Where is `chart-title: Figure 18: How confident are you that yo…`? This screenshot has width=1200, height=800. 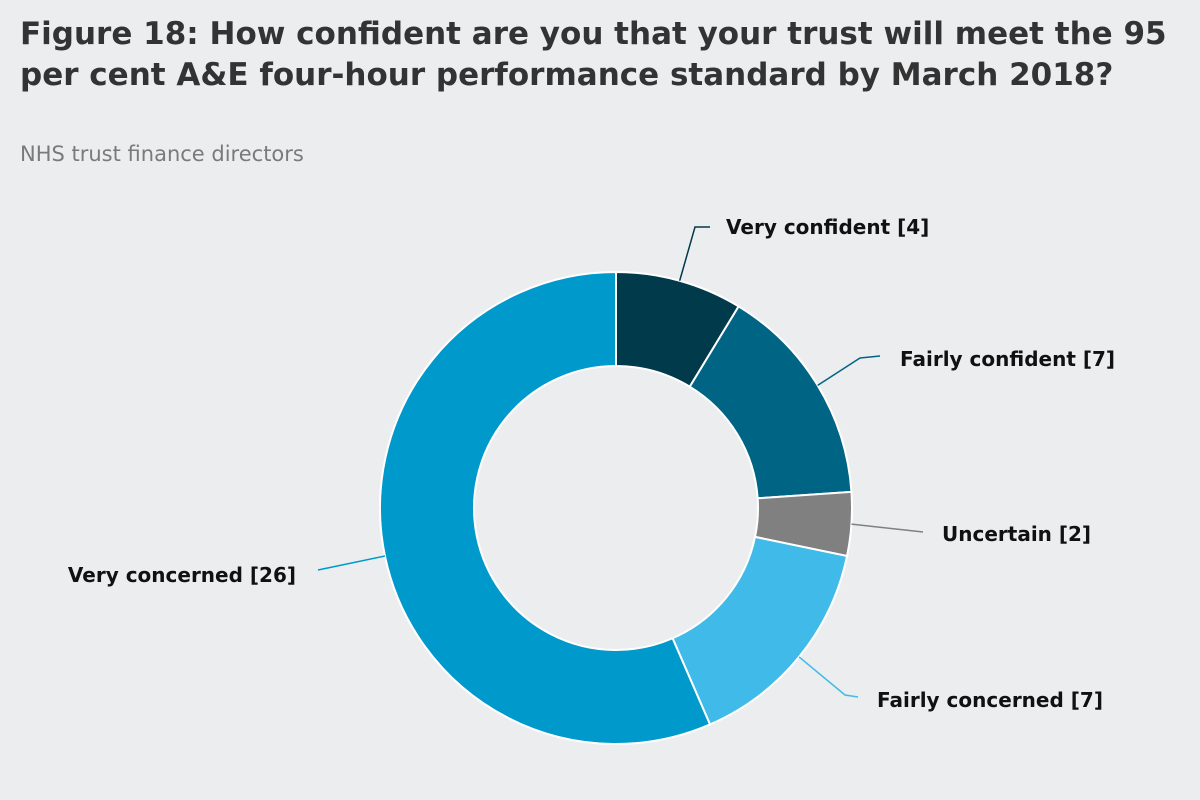 chart-title: Figure 18: How confident are you that yo… is located at coordinates (593, 54).